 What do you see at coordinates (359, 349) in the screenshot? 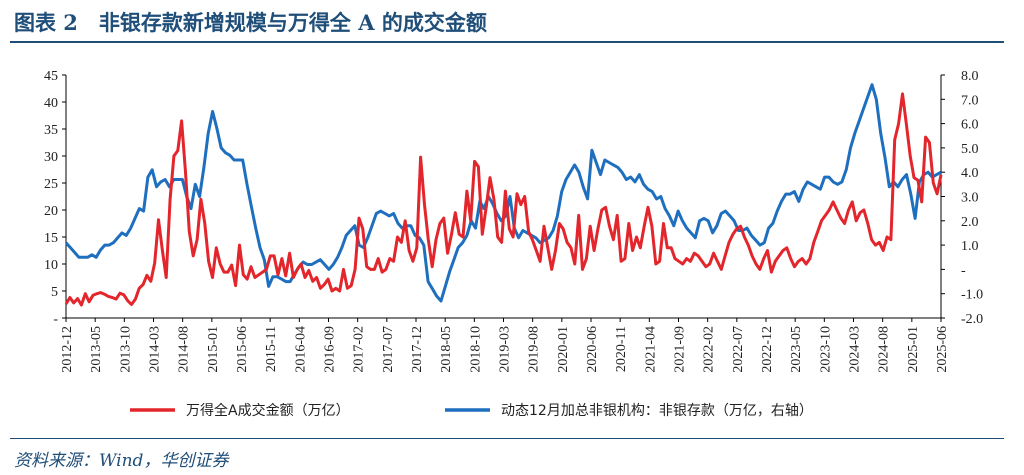
I see `x-tick-label: 2017-02` at bounding box center [359, 349].